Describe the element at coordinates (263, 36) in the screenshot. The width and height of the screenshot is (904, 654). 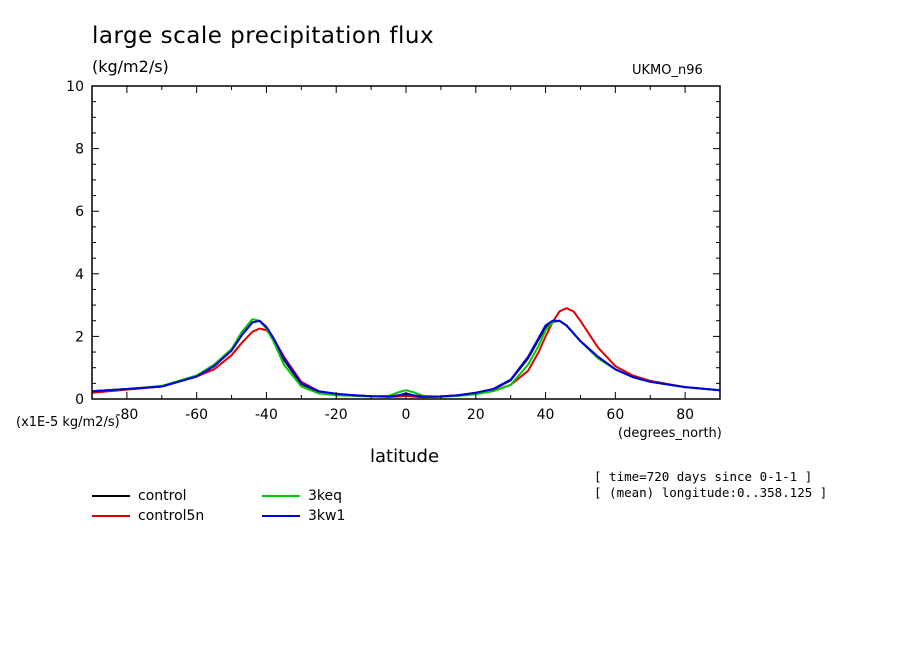
I see `chart-title: large scale precipitation flux` at that location.